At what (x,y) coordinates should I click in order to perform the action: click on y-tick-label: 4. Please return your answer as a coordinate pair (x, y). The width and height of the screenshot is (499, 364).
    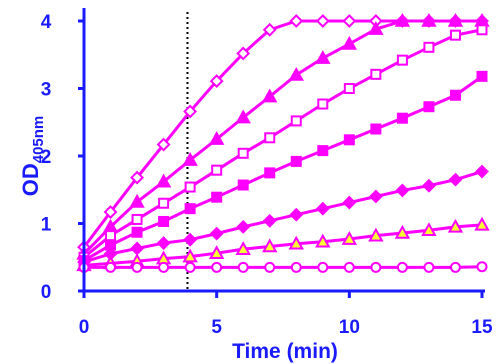
    Looking at the image, I should click on (46, 22).